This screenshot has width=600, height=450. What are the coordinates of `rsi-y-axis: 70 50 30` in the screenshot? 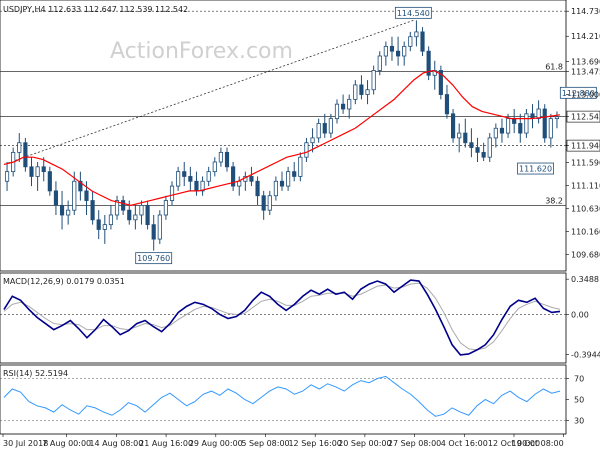 It's located at (575, 400).